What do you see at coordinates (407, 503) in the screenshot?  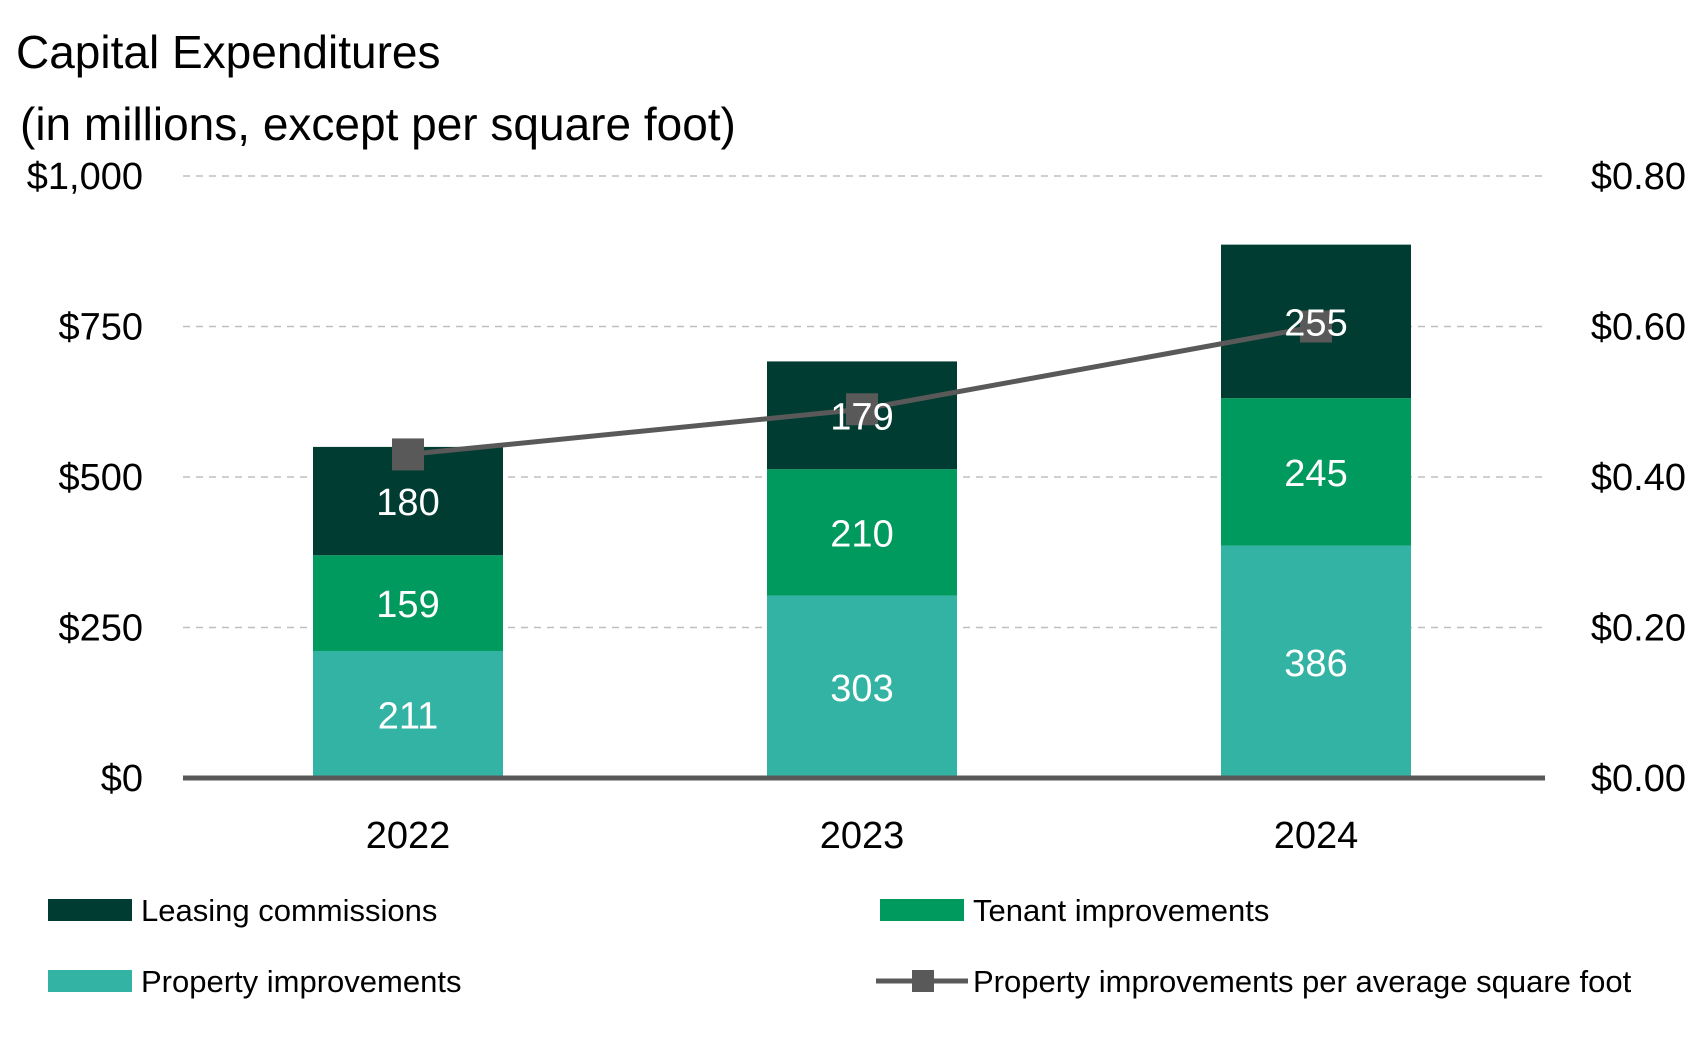 I see `data-label: 180` at bounding box center [407, 503].